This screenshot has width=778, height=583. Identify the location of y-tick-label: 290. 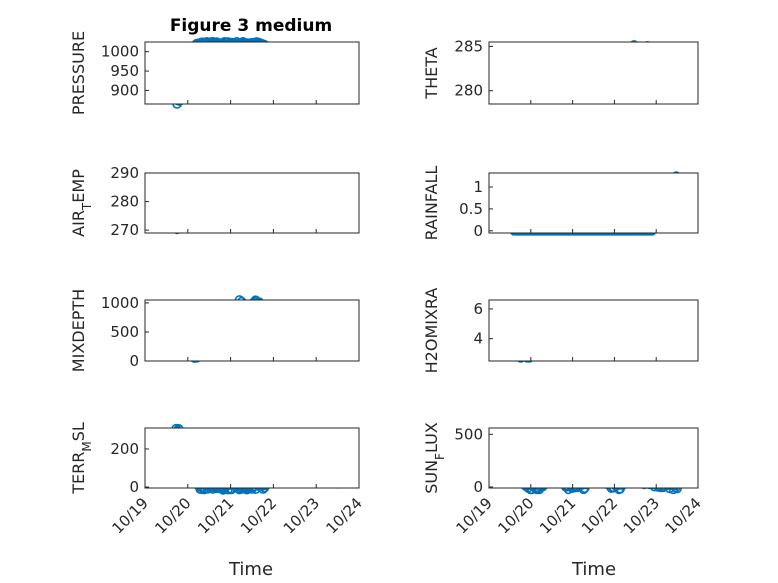
(124, 173).